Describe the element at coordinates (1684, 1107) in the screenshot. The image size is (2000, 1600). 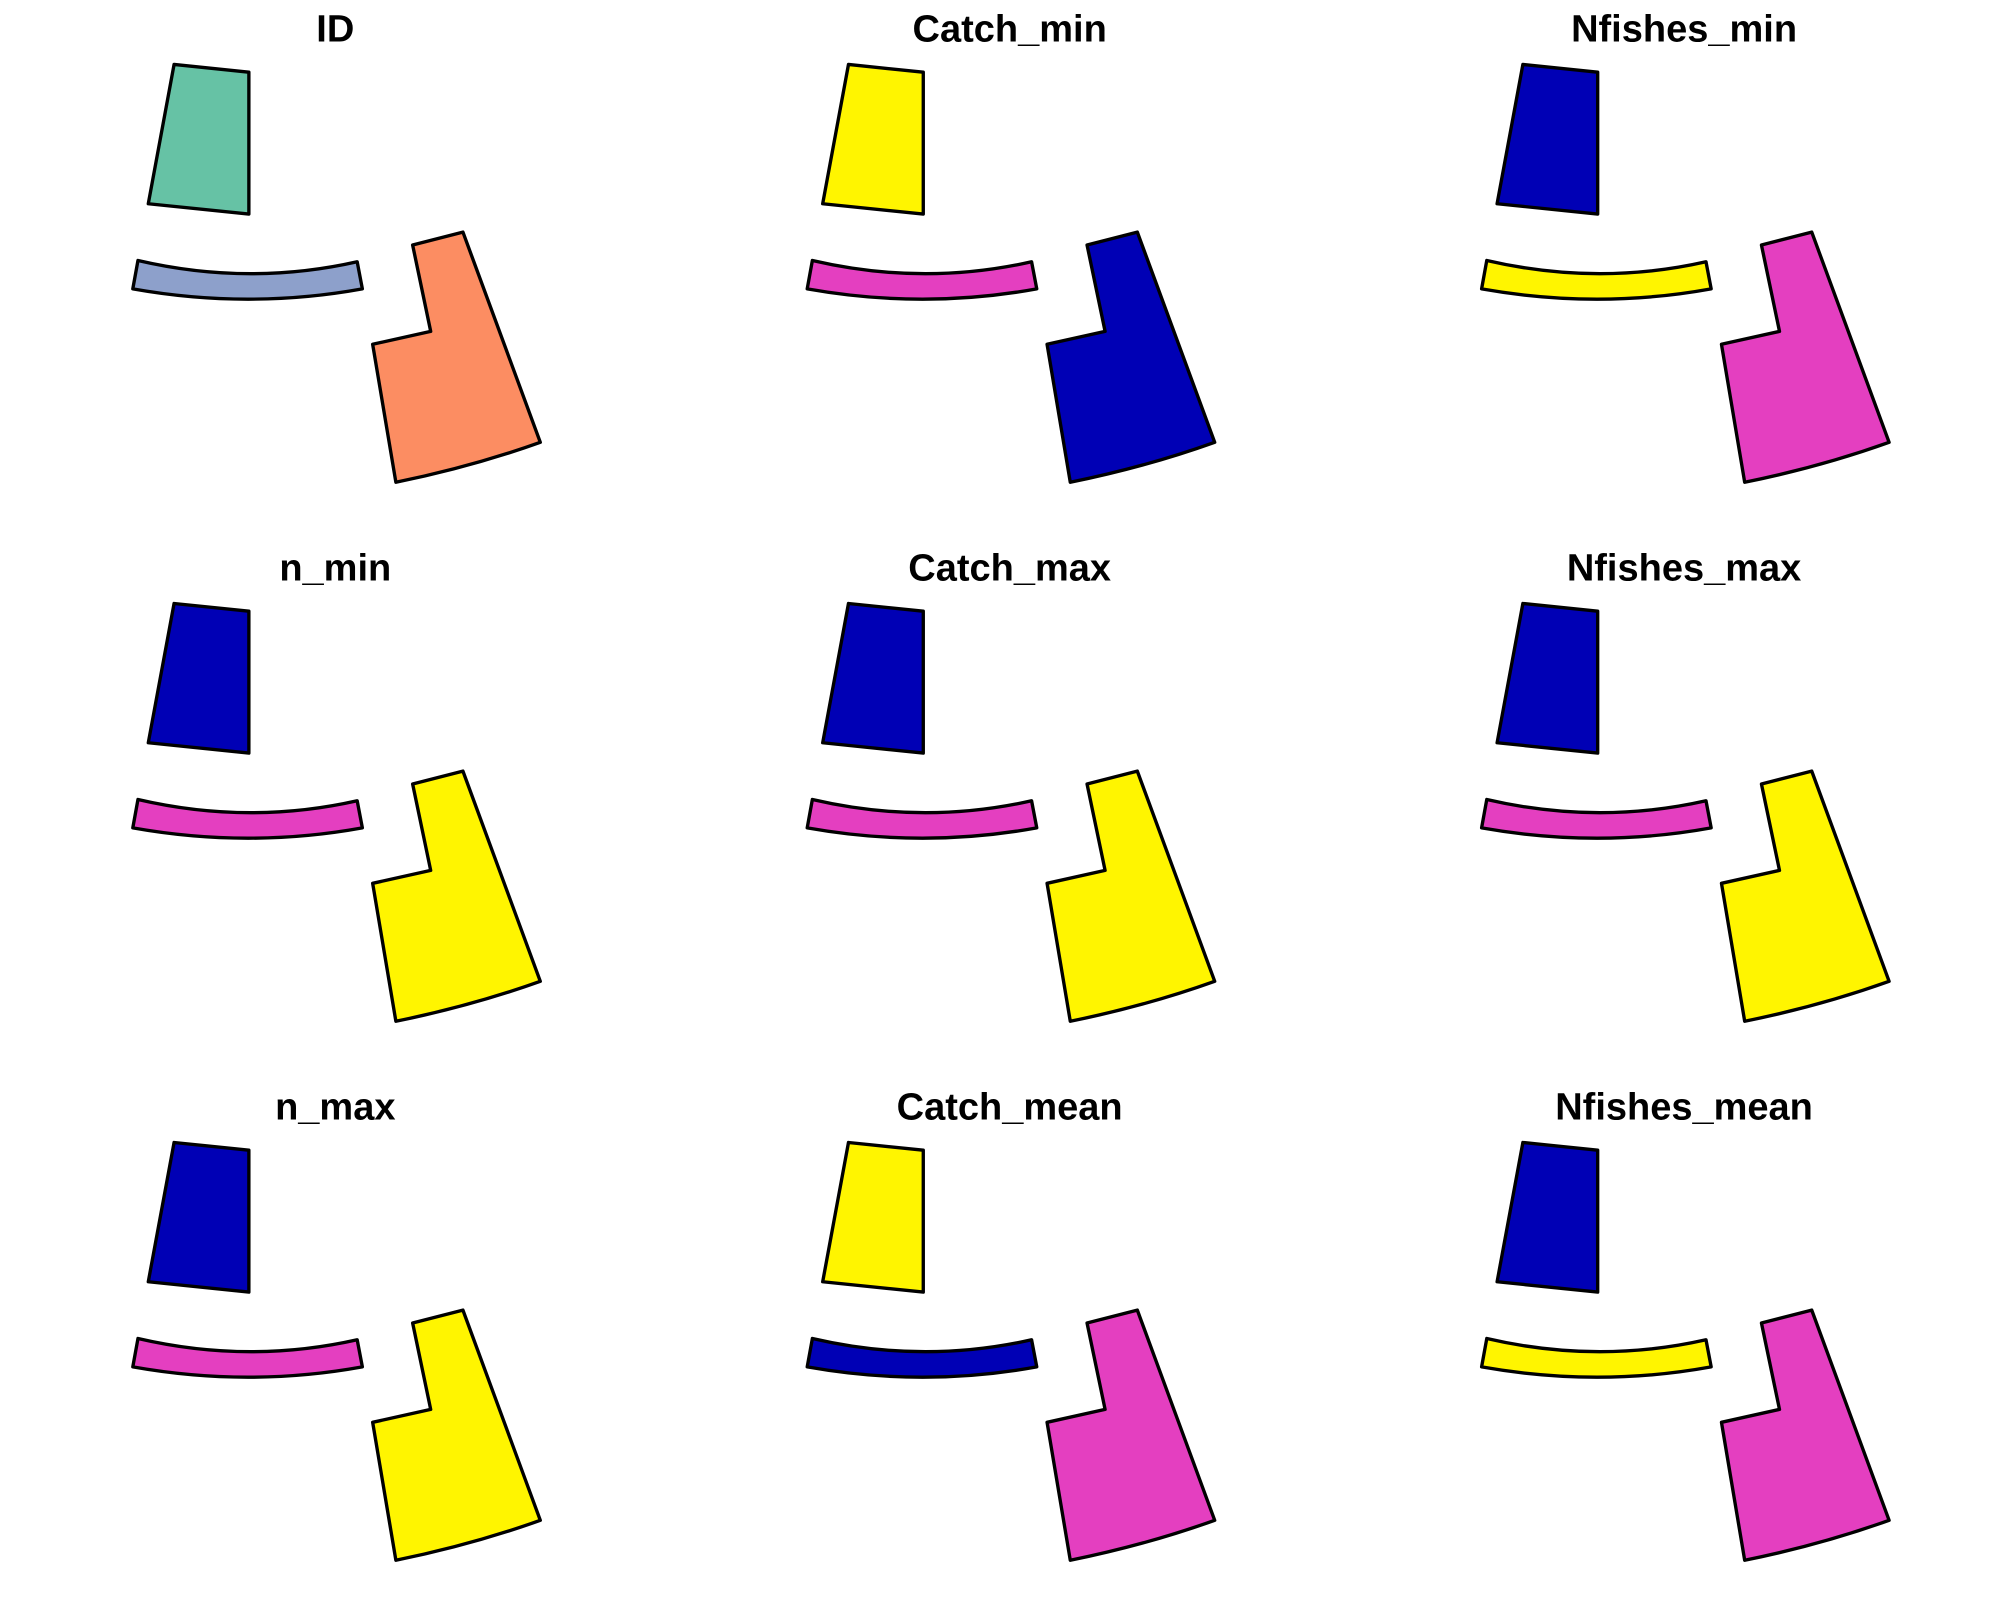
I see `panel-title: Nfishes_mean` at that location.